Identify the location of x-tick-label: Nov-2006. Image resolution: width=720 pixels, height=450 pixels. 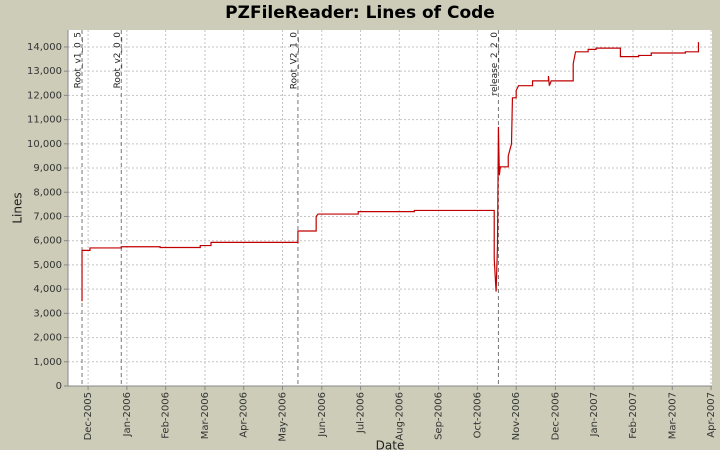
(516, 416).